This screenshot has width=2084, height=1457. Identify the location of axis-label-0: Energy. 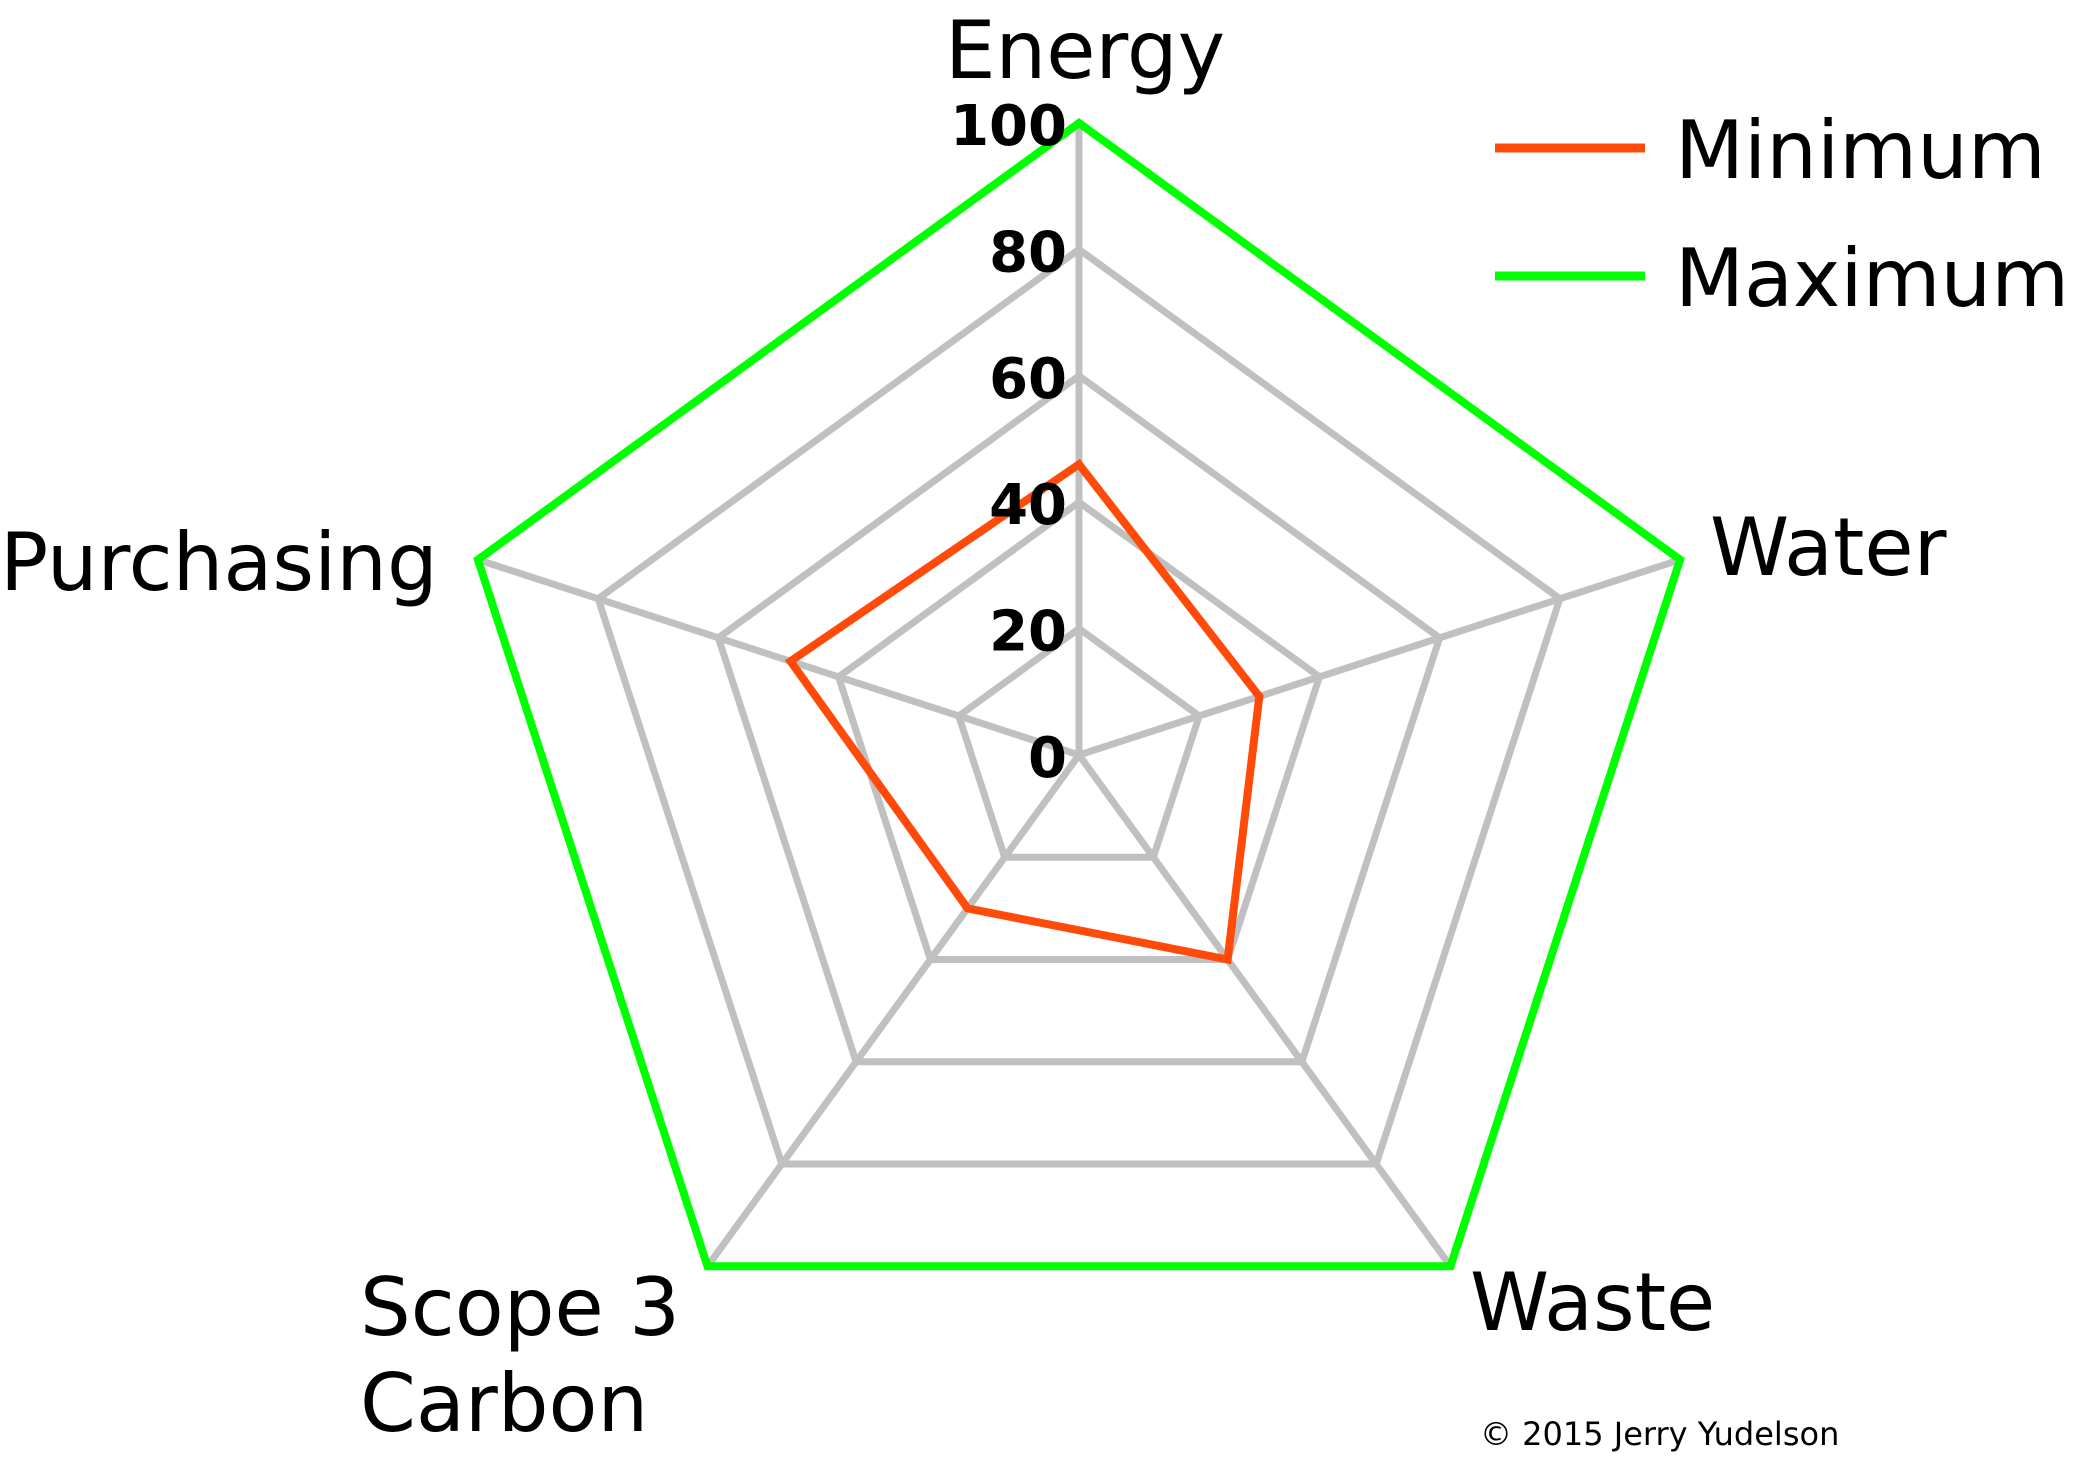
(1085, 50).